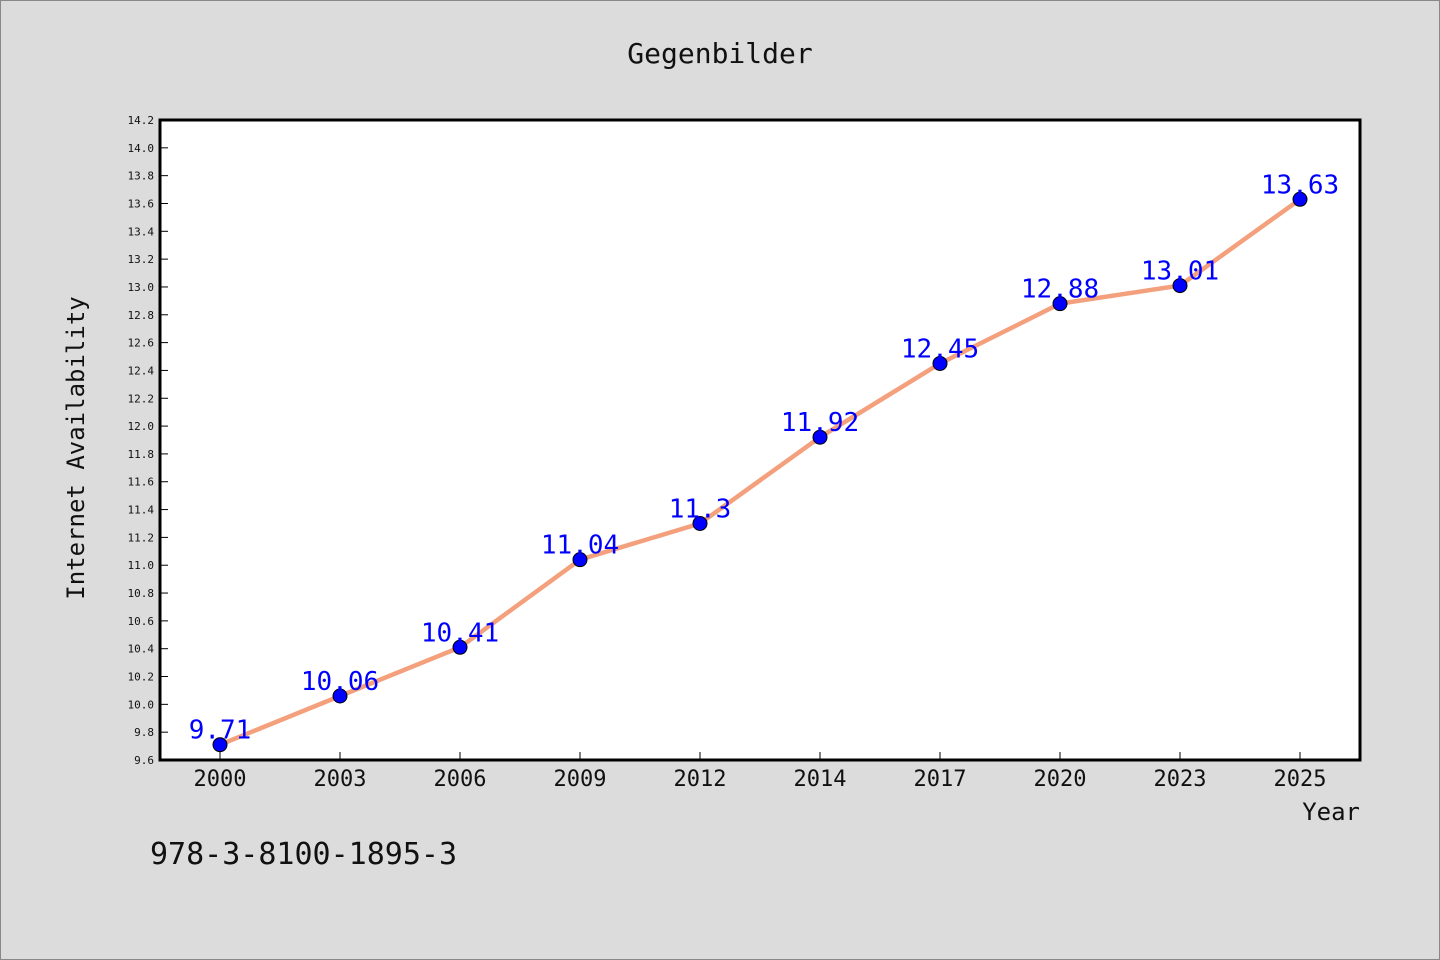  What do you see at coordinates (144, 760) in the screenshot?
I see `y-tick-label: 9.6` at bounding box center [144, 760].